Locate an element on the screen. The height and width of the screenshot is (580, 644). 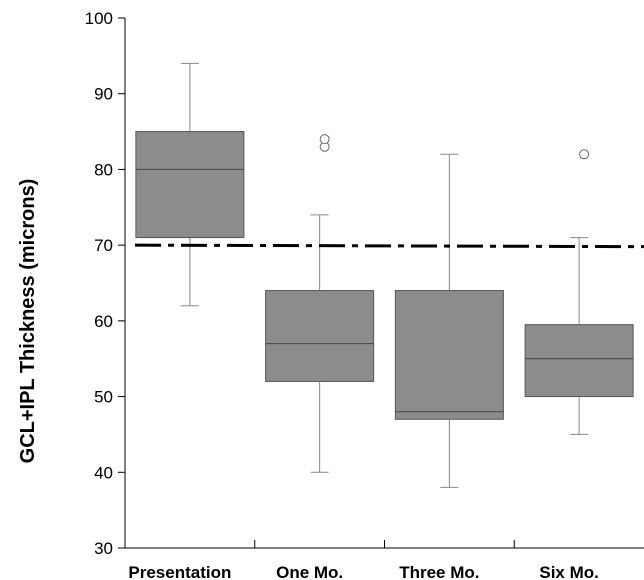
y-tick-label: 90 is located at coordinates (103, 94).